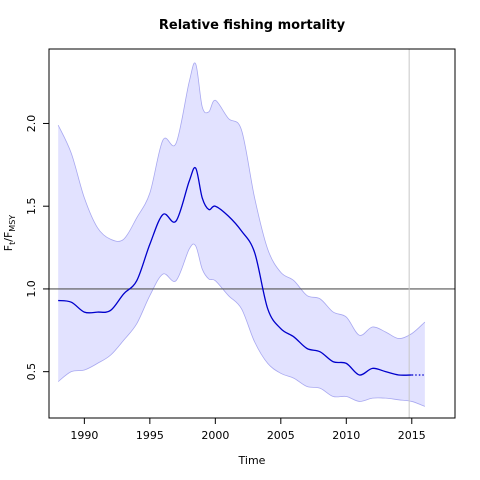  Describe the element at coordinates (281, 435) in the screenshot. I see `x-tick-label: 2005` at that location.